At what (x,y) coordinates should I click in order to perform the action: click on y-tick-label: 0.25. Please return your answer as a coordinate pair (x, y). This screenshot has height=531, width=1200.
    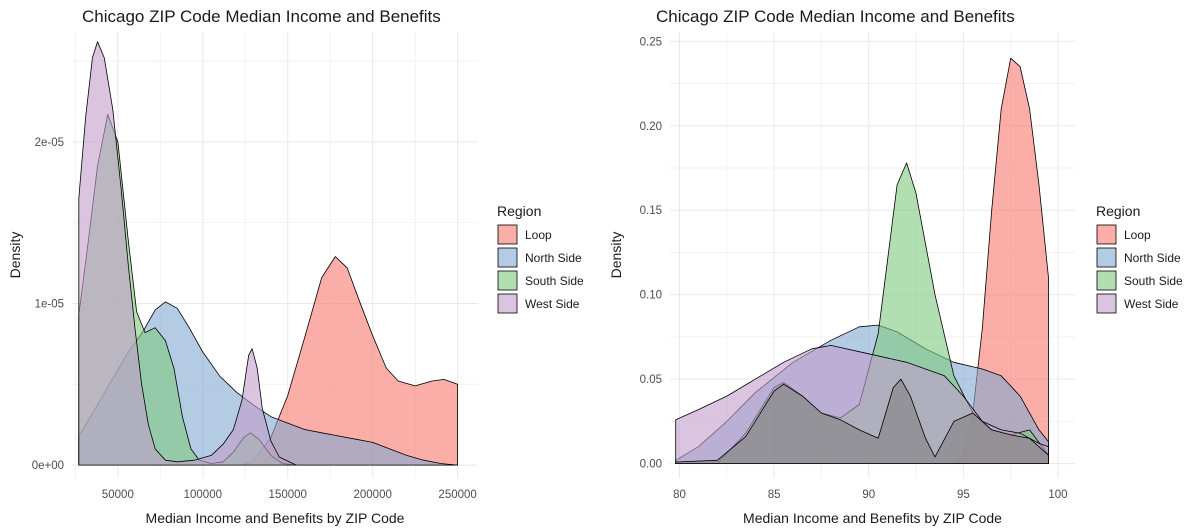
    Looking at the image, I should click on (651, 42).